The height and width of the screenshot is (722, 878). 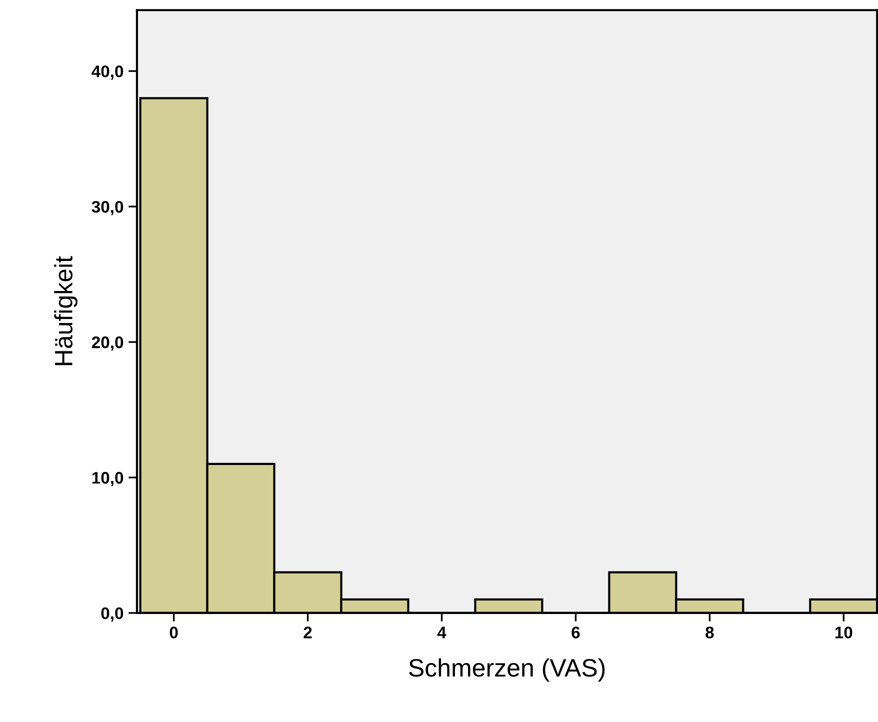 What do you see at coordinates (843, 632) in the screenshot?
I see `x-tick-label: 10` at bounding box center [843, 632].